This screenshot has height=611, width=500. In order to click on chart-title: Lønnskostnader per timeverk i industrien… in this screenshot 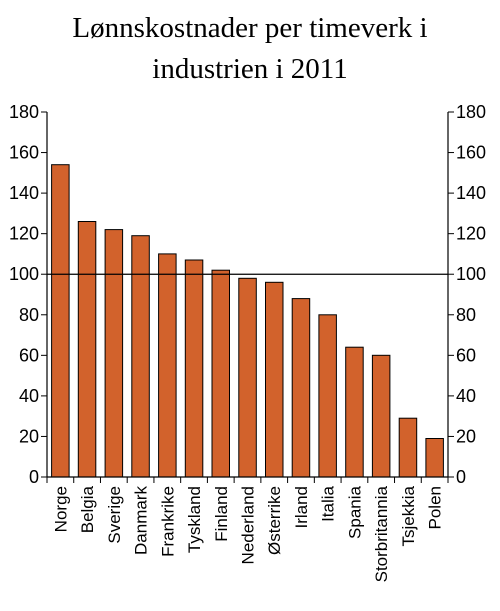, I will do `click(250, 49)`.